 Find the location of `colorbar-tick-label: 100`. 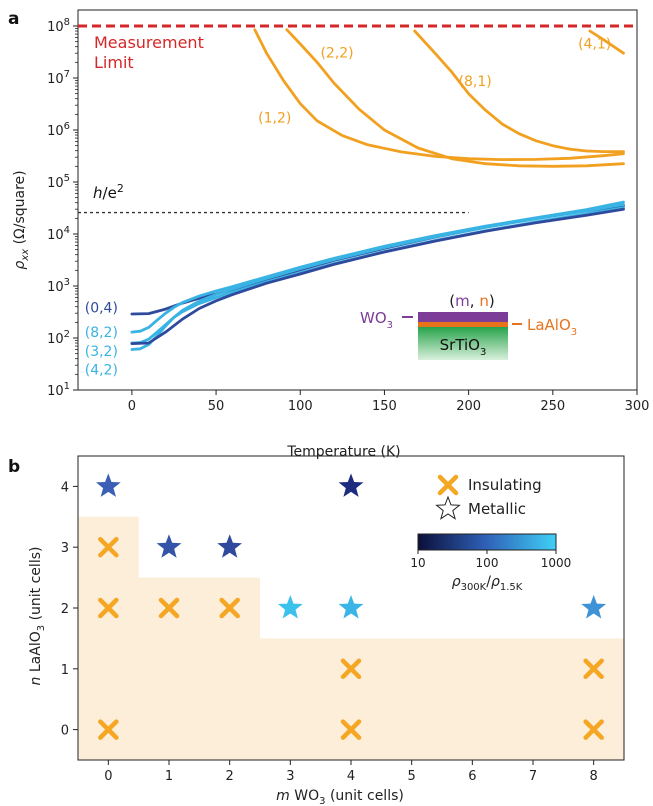

colorbar-tick-label: 100 is located at coordinates (487, 563).